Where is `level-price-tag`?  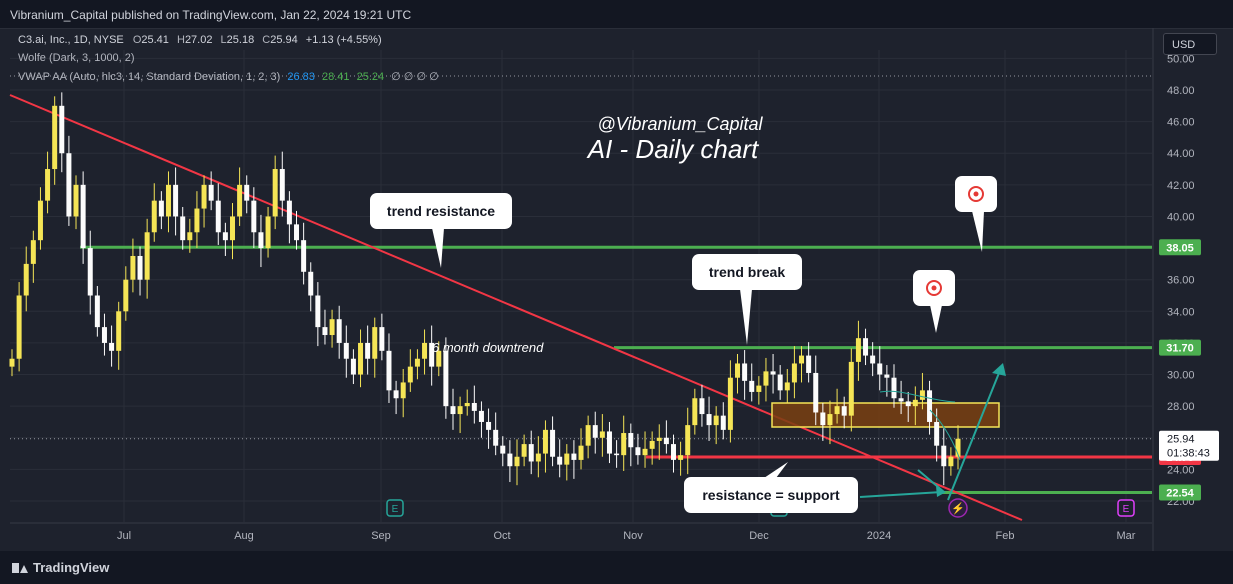
level-price-tag is located at coordinates (1180, 492).